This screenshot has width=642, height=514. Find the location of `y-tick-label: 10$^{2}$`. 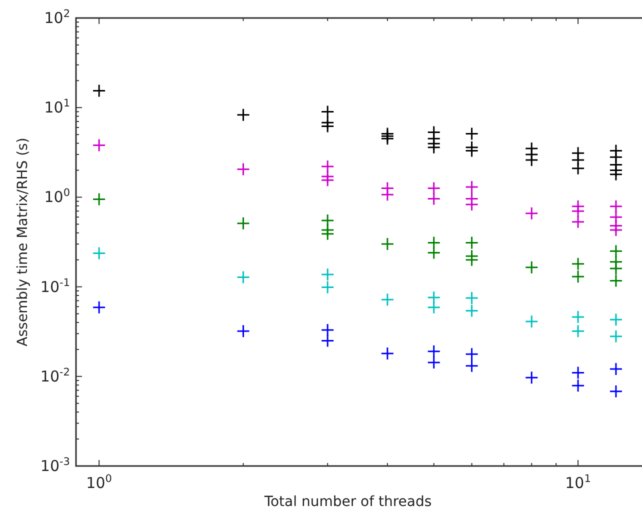

y-tick-label: 10$^{2}$ is located at coordinates (57, 17).